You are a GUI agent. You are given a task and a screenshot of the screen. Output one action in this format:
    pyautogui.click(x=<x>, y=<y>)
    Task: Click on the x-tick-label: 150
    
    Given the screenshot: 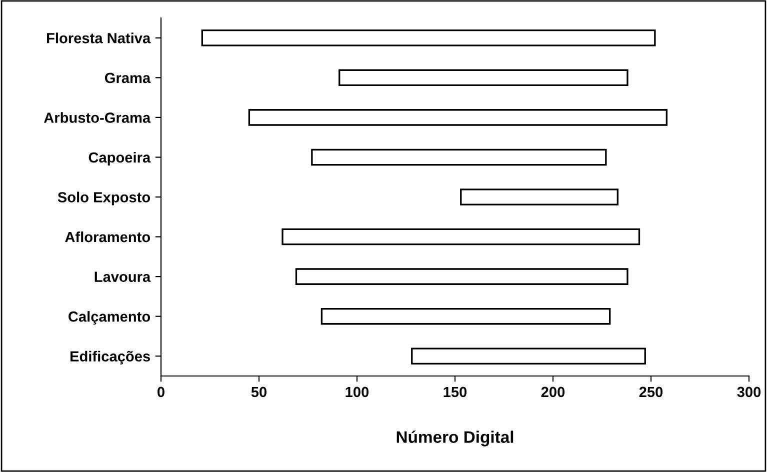 What is the action you would take?
    pyautogui.click(x=455, y=392)
    